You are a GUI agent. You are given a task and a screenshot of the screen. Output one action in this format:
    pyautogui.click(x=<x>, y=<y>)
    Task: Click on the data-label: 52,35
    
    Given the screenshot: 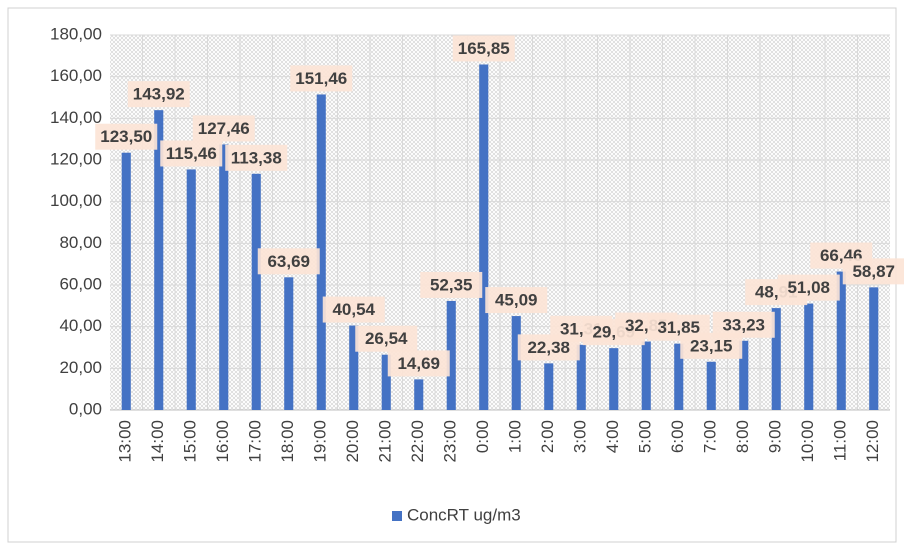 What is the action you would take?
    pyautogui.click(x=451, y=284)
    